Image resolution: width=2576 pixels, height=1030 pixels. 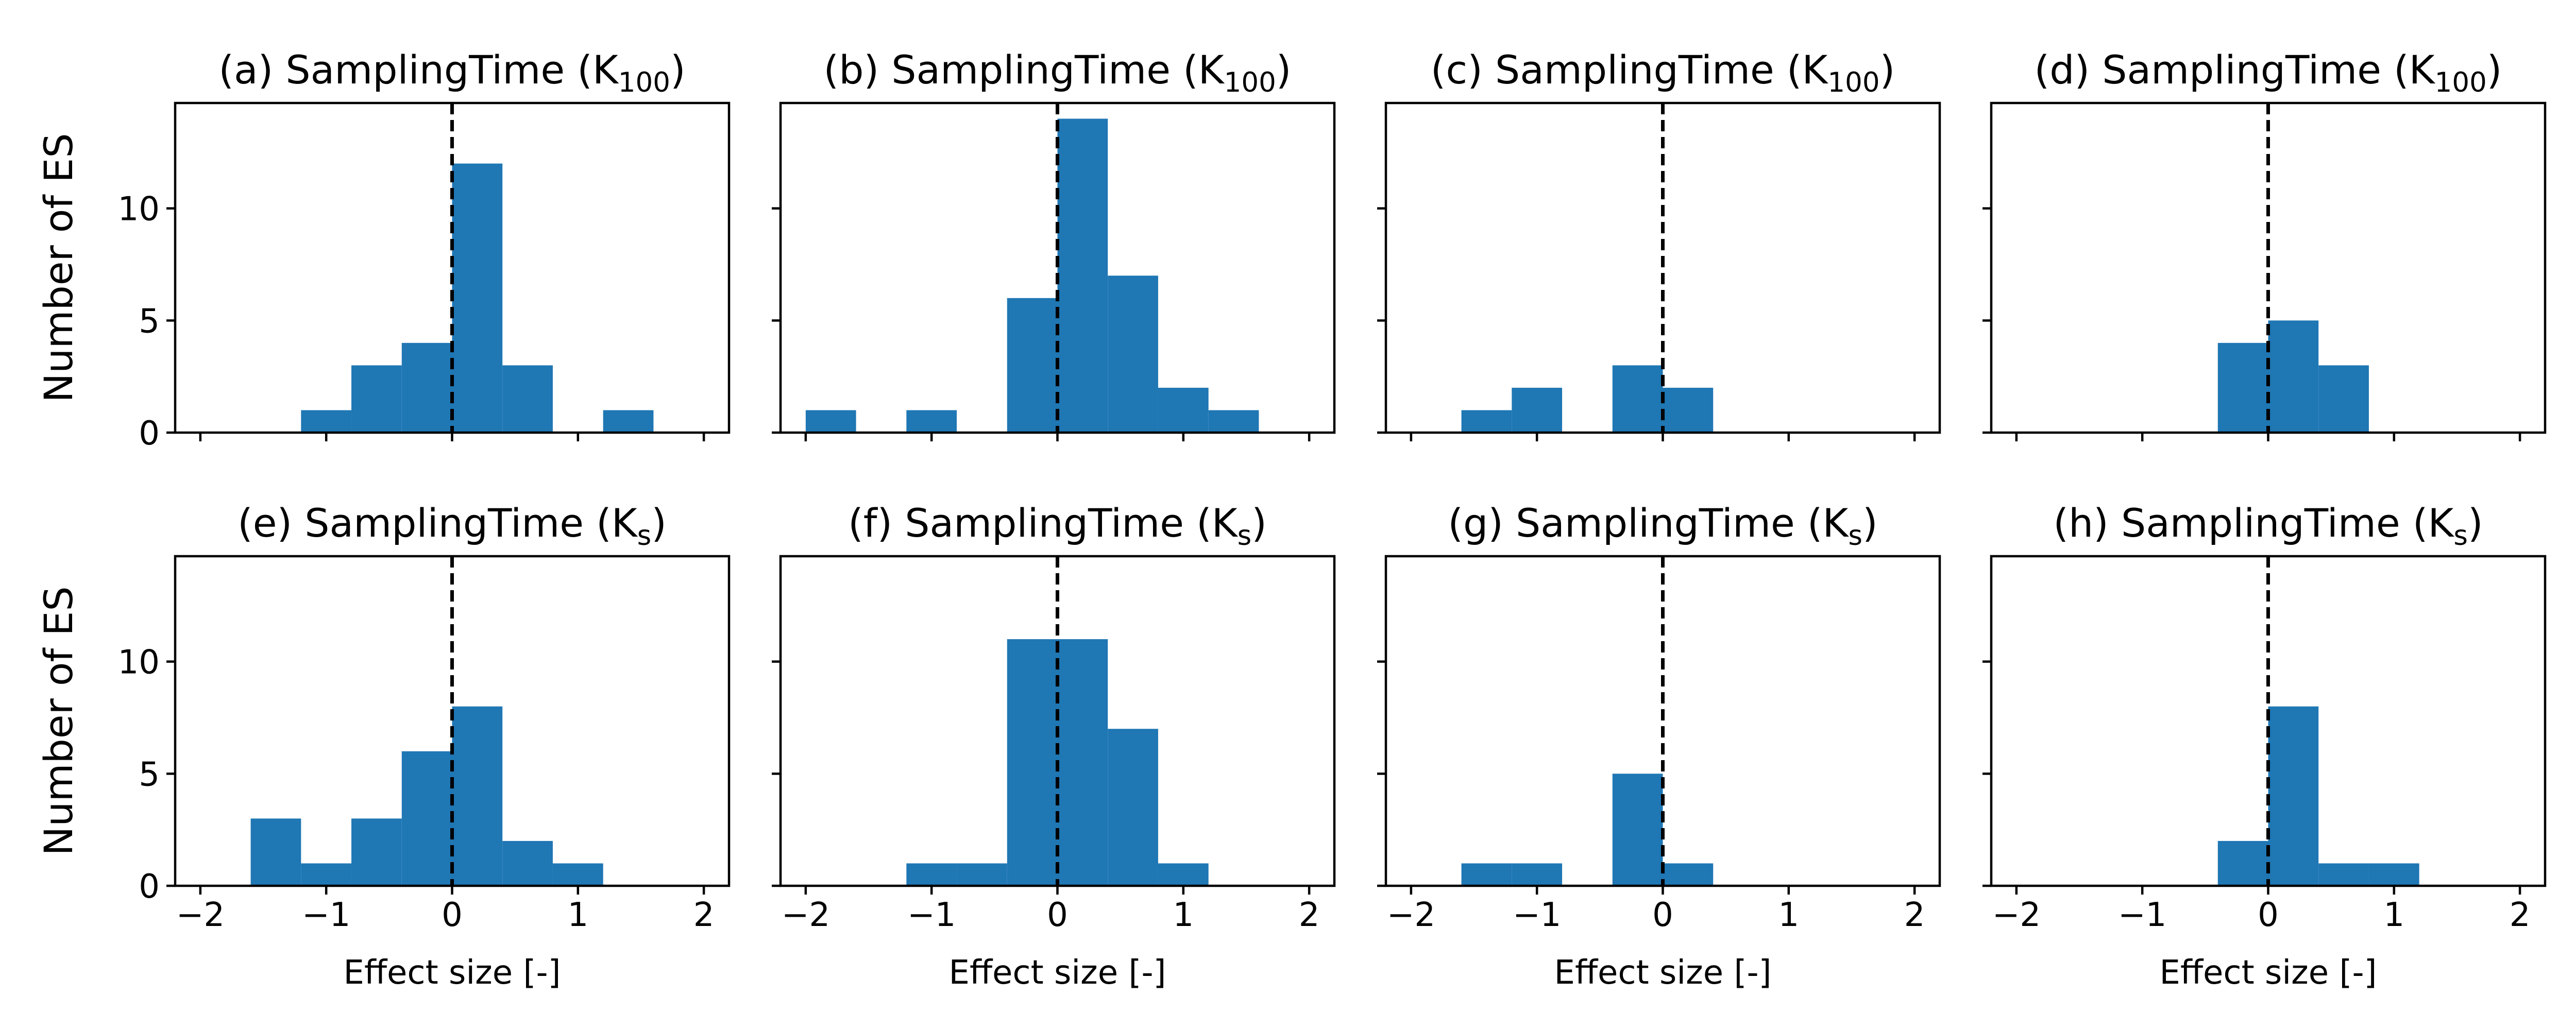 What do you see at coordinates (139, 210) in the screenshot?
I see `y-tick-label: 10` at bounding box center [139, 210].